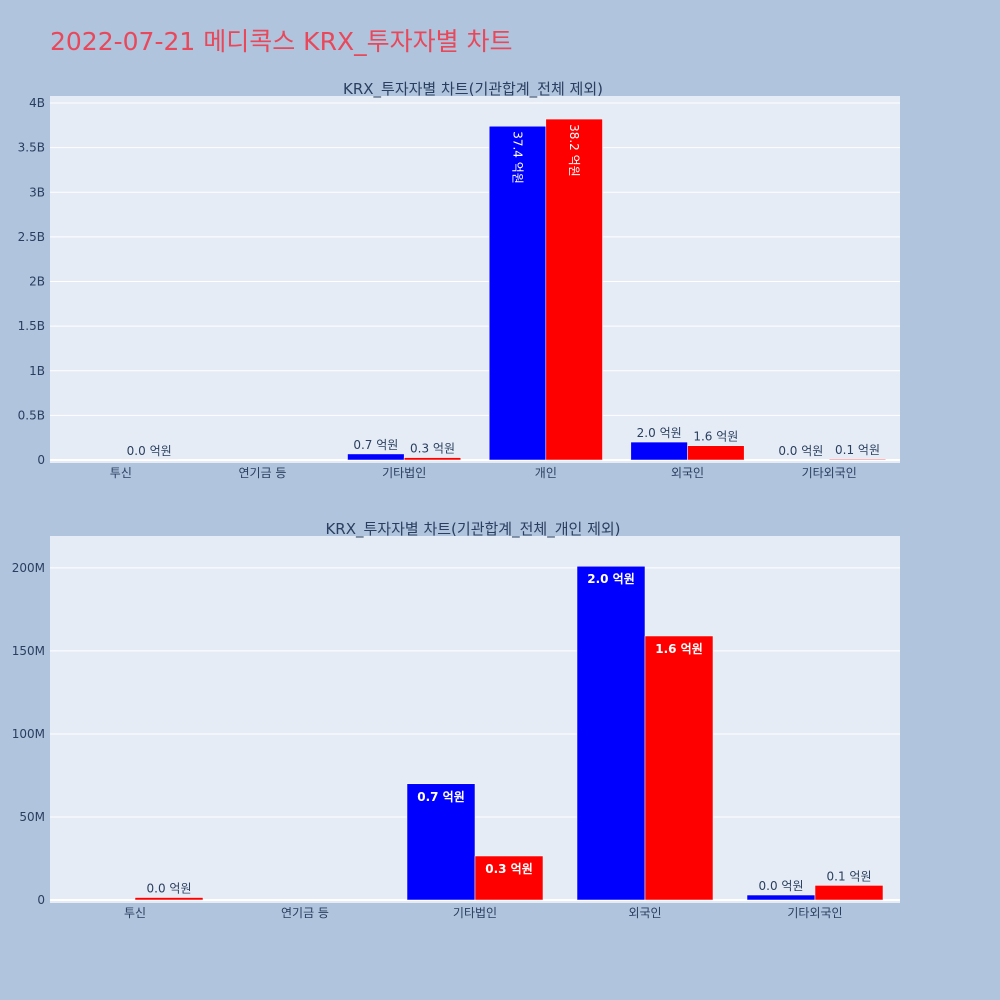 This screenshot has width=1000, height=1000. What do you see at coordinates (518, 157) in the screenshot?
I see `data-label: 37.4 억원` at bounding box center [518, 157].